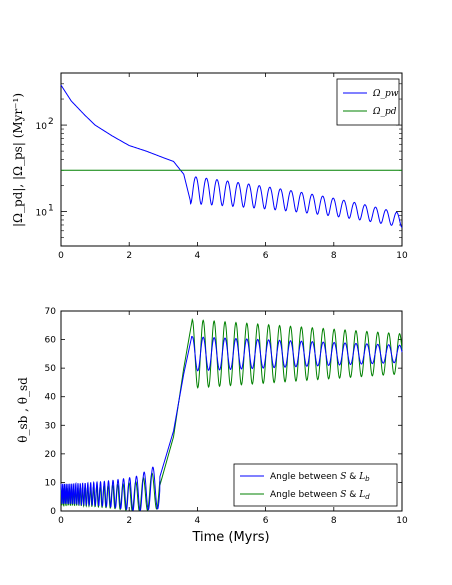 This screenshot has width=452, height=585. Describe the element at coordinates (23, 410) in the screenshot. I see `bottom-ylabel: θ_sb , θ_sd` at that location.